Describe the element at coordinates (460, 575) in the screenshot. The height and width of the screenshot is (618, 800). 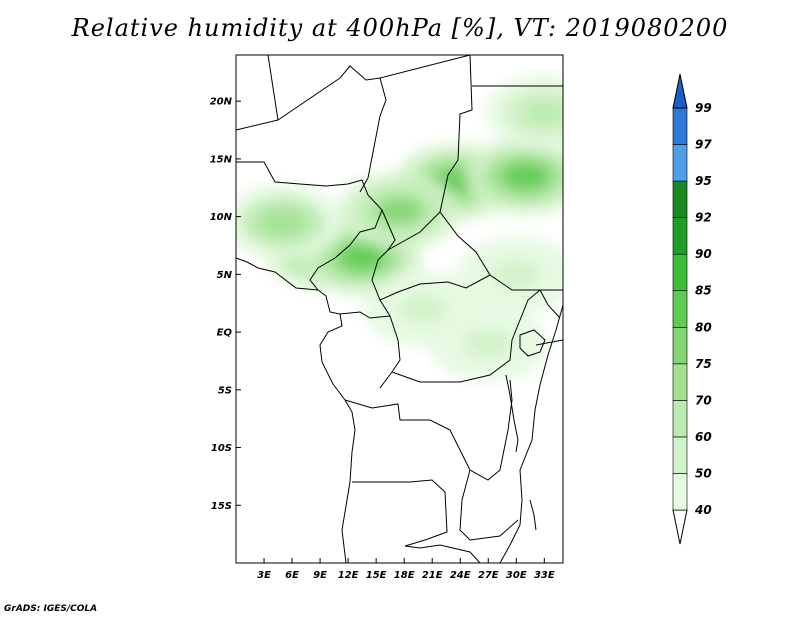
I see `lon-label-24E: 24E` at that location.